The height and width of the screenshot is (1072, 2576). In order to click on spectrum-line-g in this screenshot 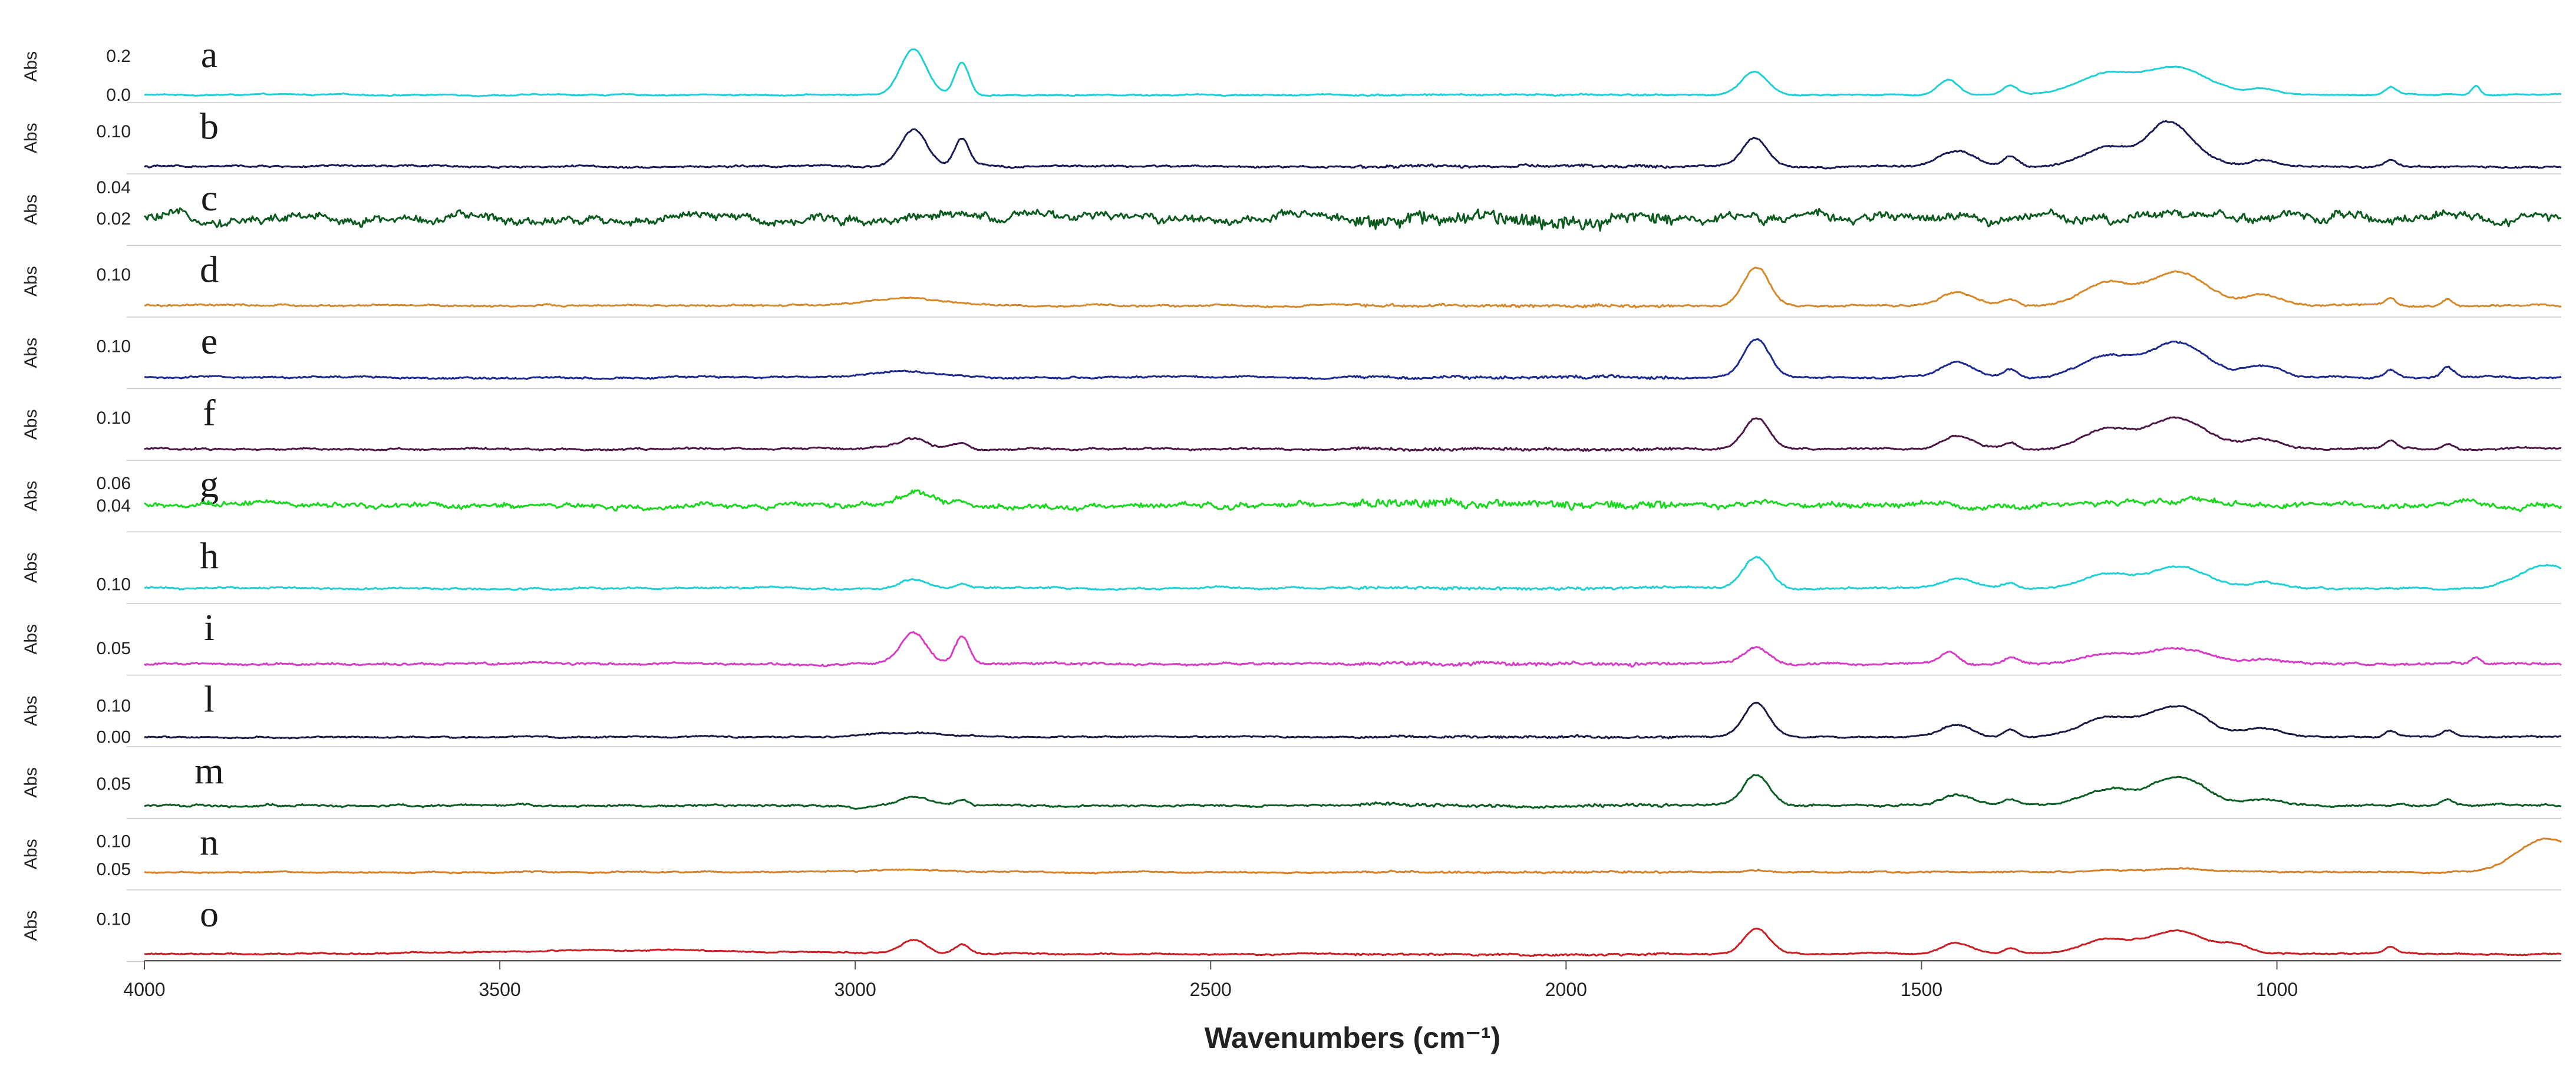, I will do `click(1353, 501)`.